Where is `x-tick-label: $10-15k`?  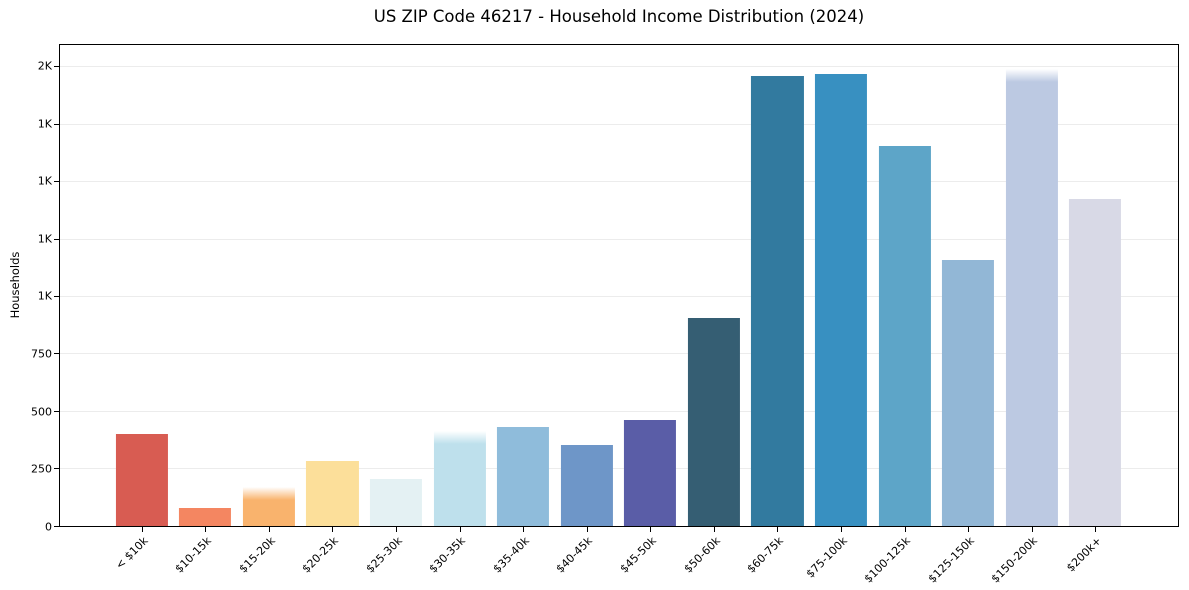
x-tick-label: $10-15k is located at coordinates (193, 555).